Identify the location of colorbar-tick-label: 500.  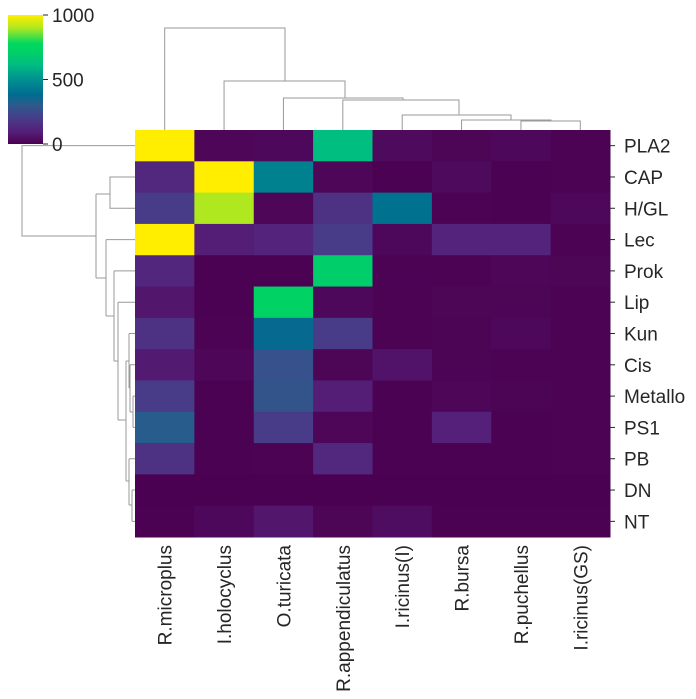
(68, 81).